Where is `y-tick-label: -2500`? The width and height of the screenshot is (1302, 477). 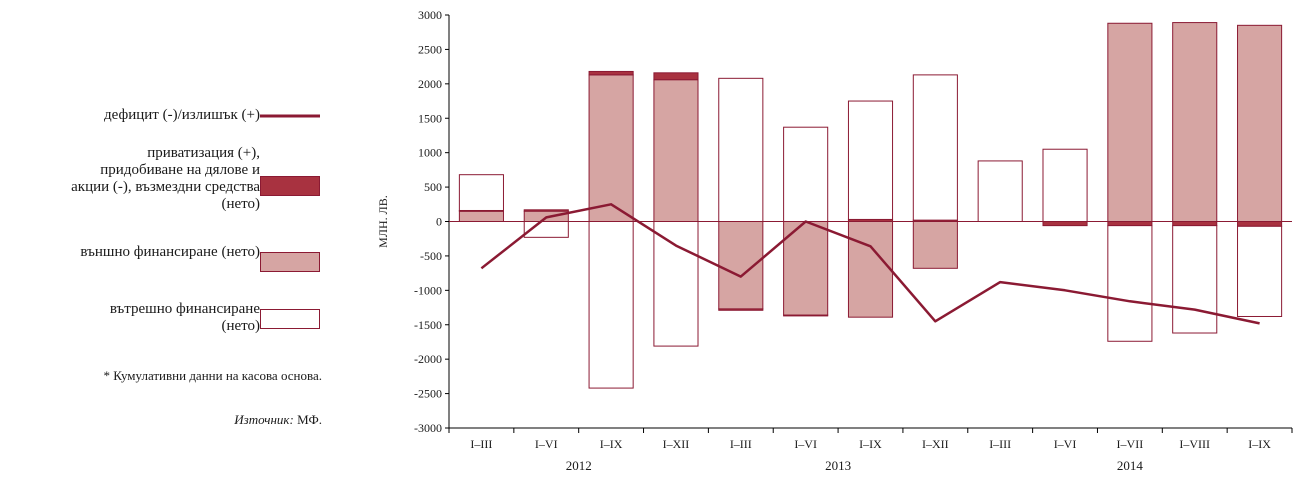 y-tick-label: -2500 is located at coordinates (428, 394).